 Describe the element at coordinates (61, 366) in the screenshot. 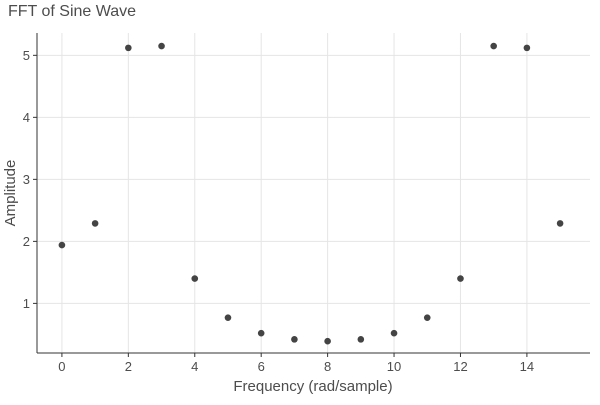

I see `x-tick-label: 0` at that location.